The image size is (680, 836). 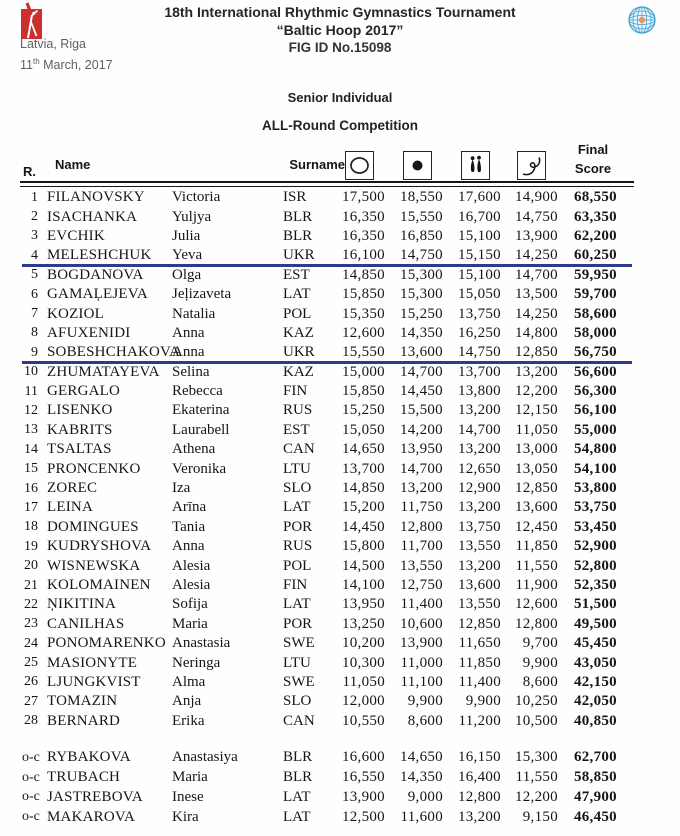 What do you see at coordinates (31, 624) in the screenshot?
I see `rank: 23` at bounding box center [31, 624].